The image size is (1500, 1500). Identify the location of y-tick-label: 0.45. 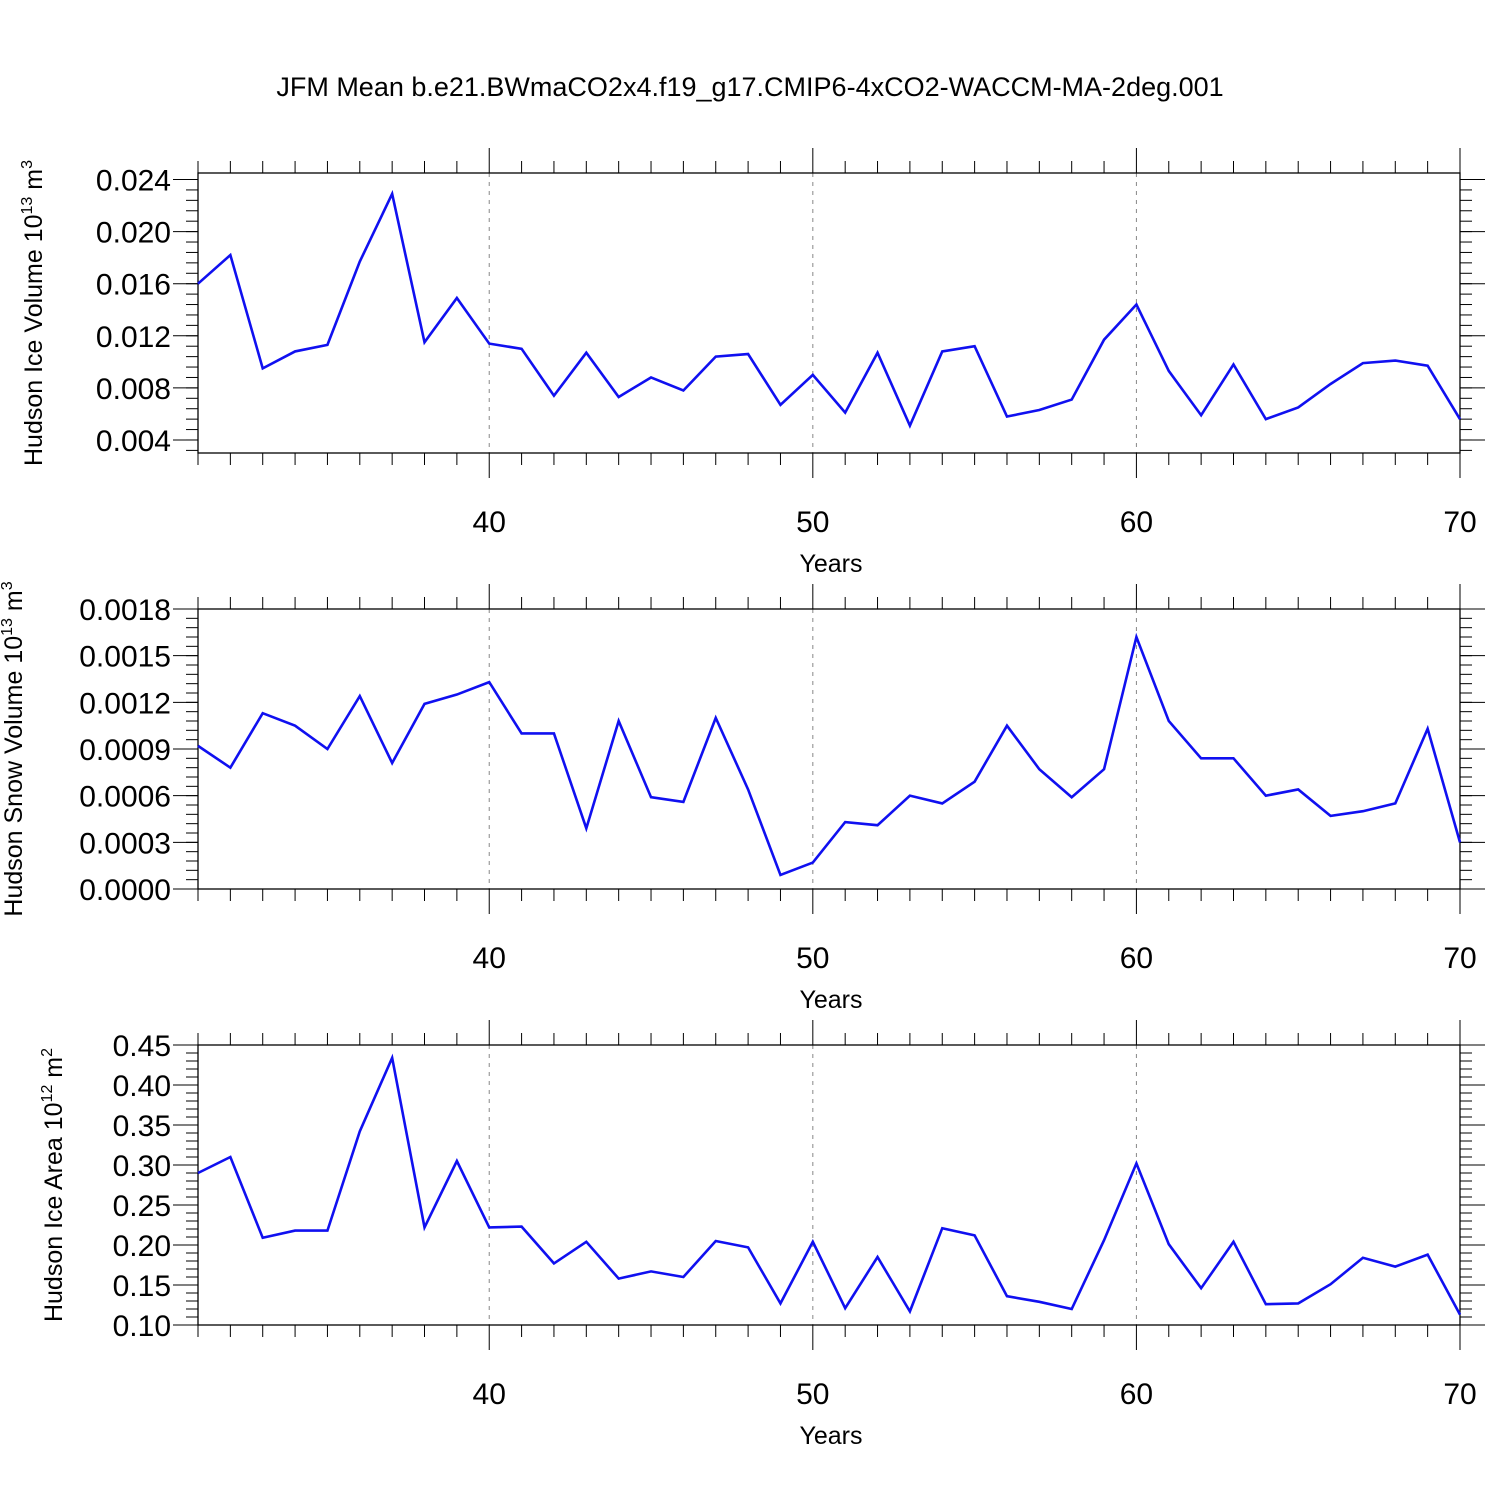
(142, 1046).